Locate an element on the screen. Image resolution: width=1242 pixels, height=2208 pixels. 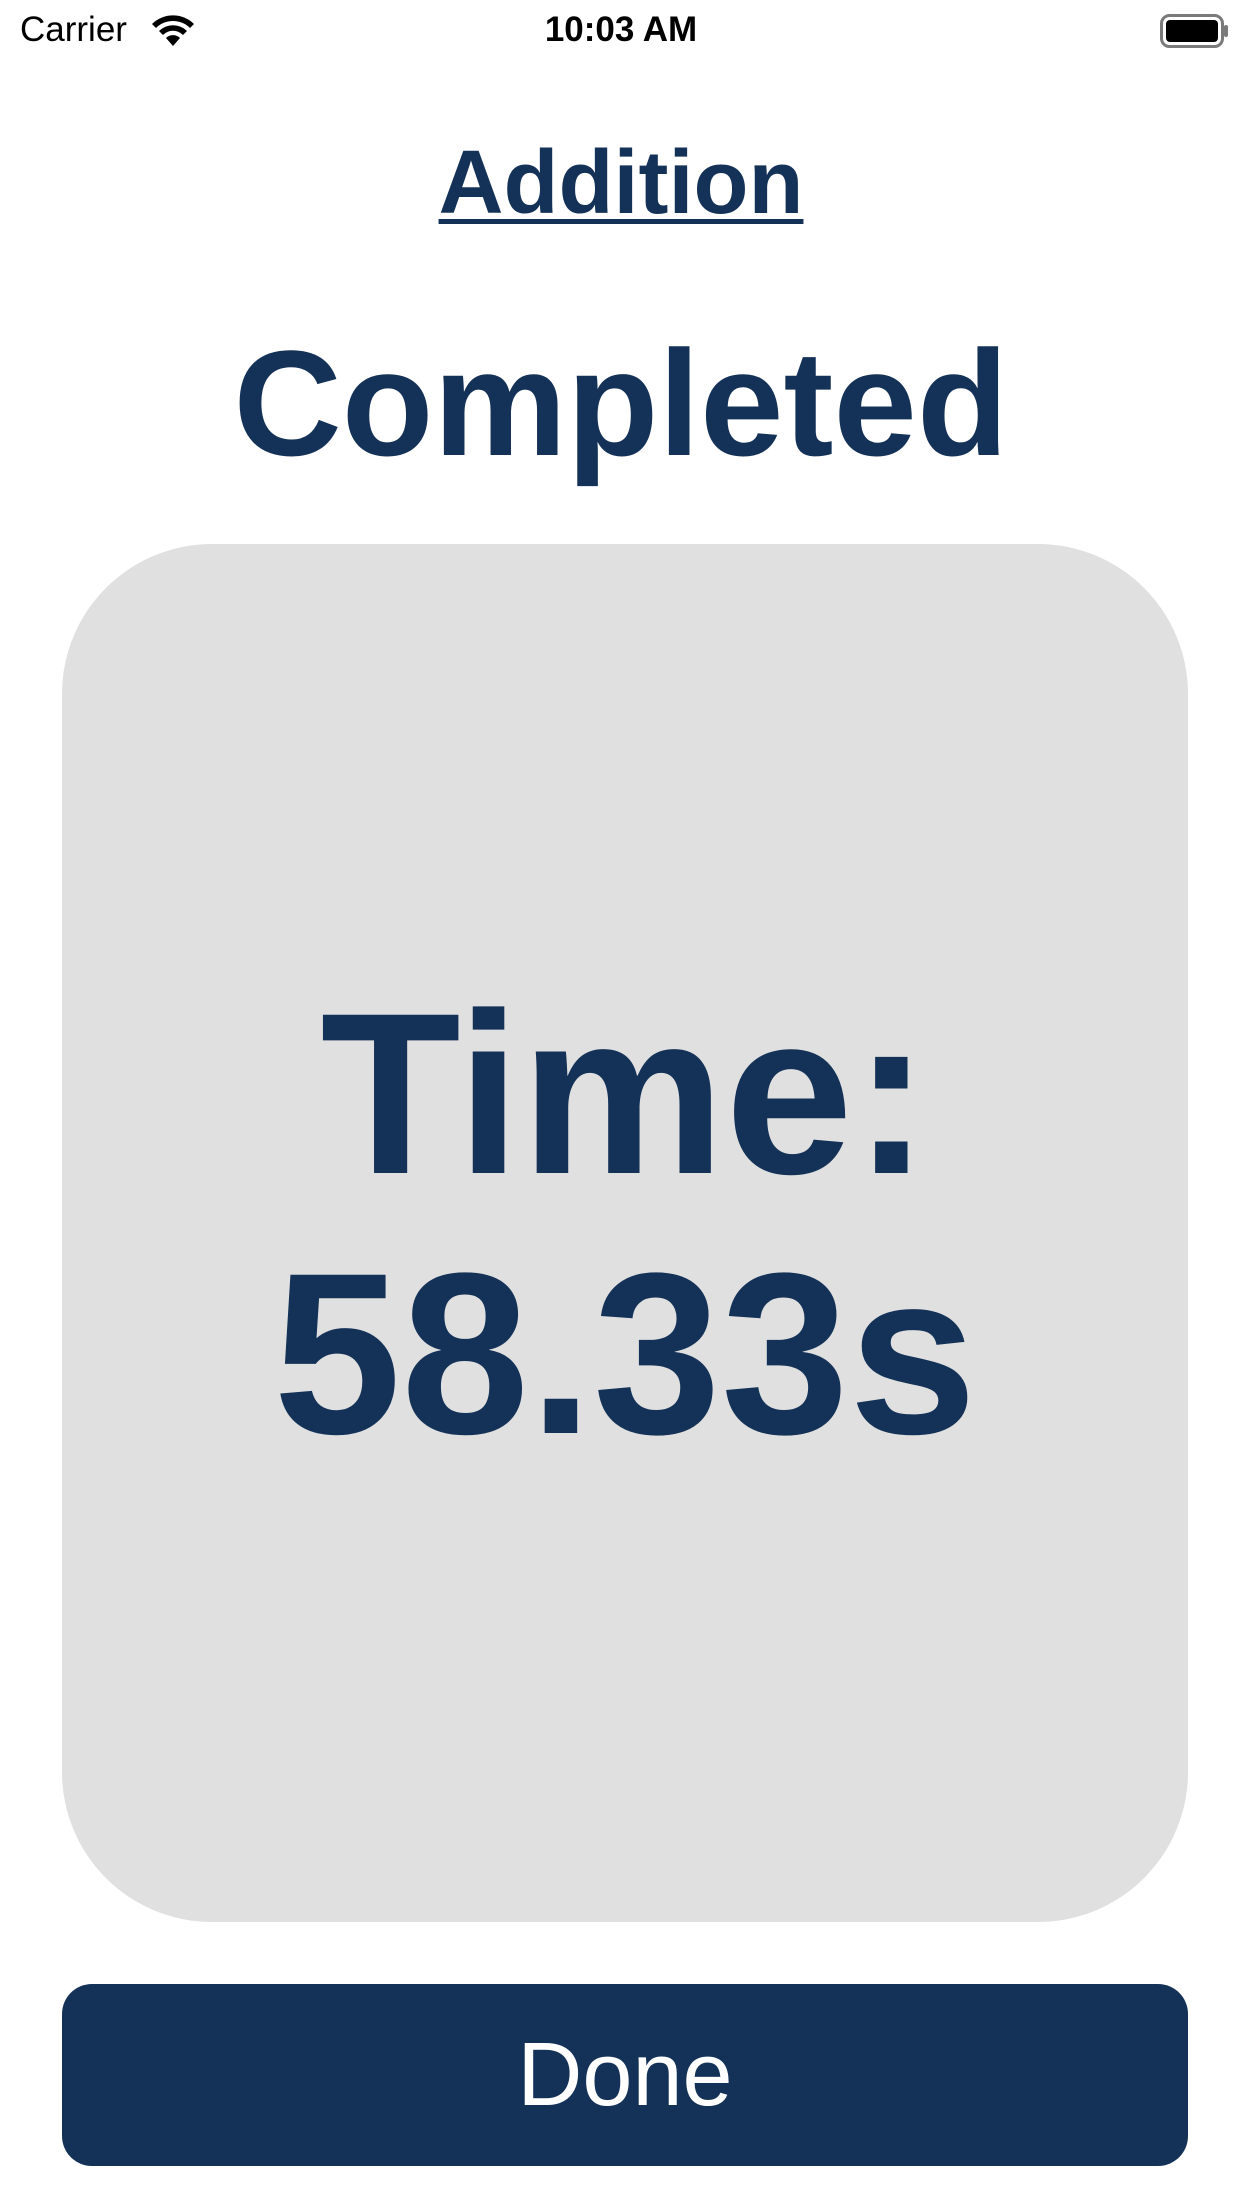
wifi-icon is located at coordinates (173, 30).